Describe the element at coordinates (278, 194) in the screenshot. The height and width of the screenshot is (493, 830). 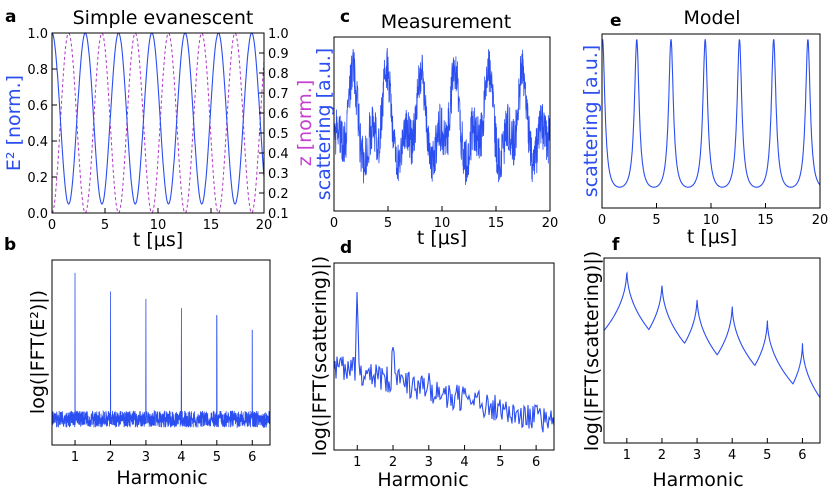
I see `ytick-right-label-a: 0.2` at that location.